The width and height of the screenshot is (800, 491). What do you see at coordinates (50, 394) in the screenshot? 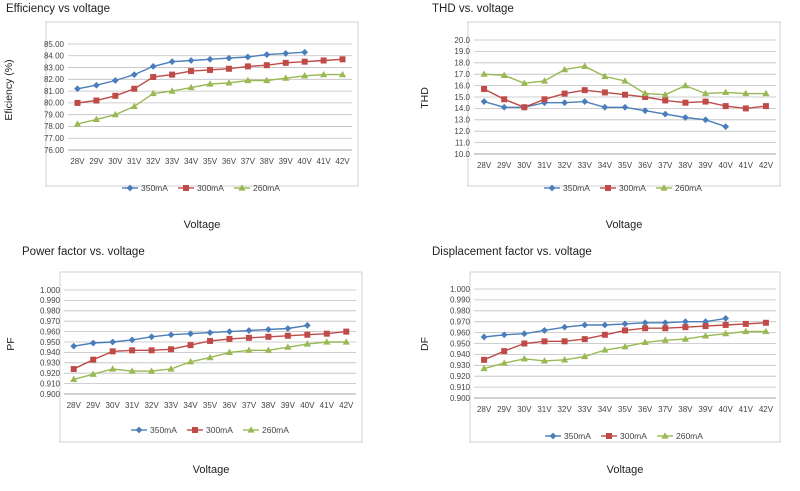
I see `y-tick-label: 0.900` at bounding box center [50, 394].